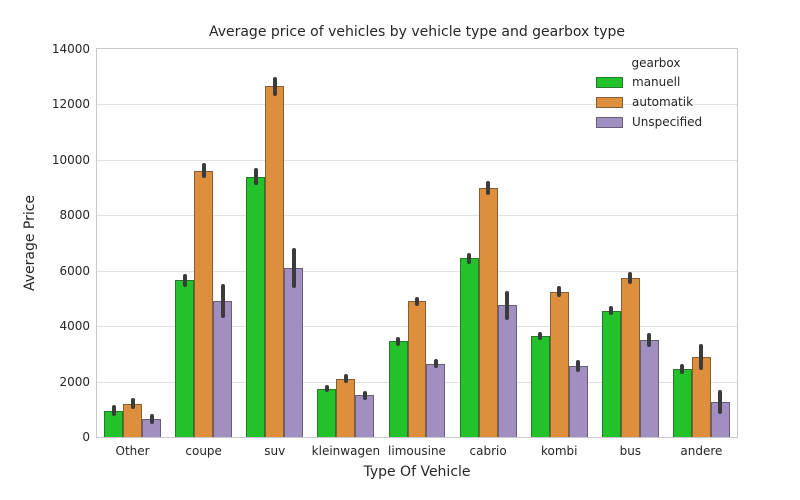 The image size is (800, 500). What do you see at coordinates (222, 301) in the screenshot?
I see `error-bar-Unspecified-coupe` at bounding box center [222, 301].